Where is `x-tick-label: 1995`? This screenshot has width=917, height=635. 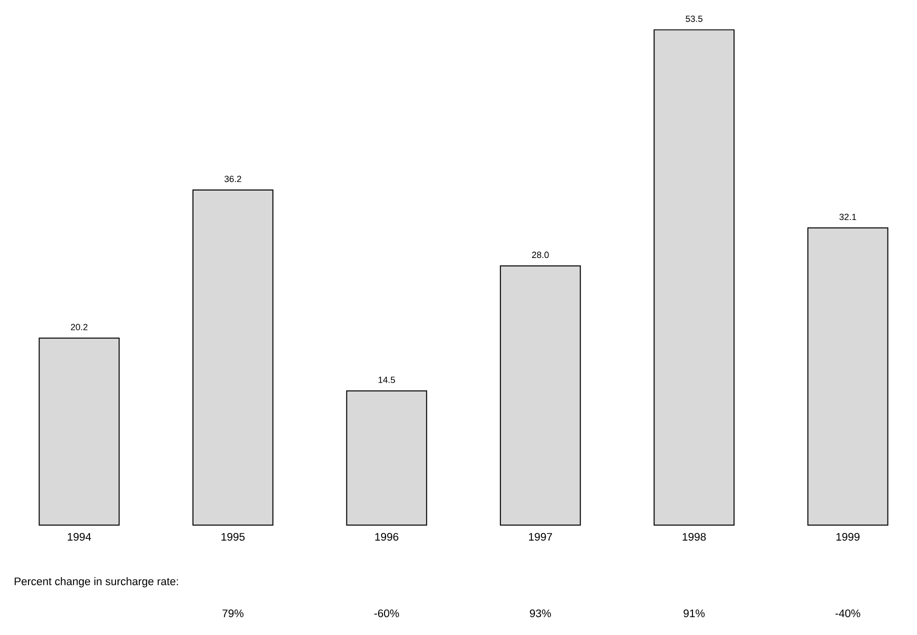
x-tick-label: 1995 is located at coordinates (233, 536).